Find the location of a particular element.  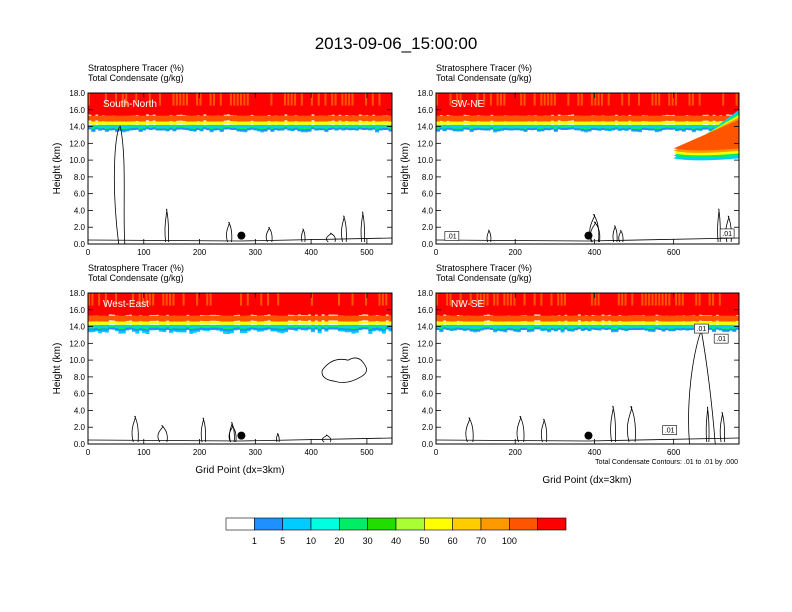

location-marker is located at coordinates (241, 235).